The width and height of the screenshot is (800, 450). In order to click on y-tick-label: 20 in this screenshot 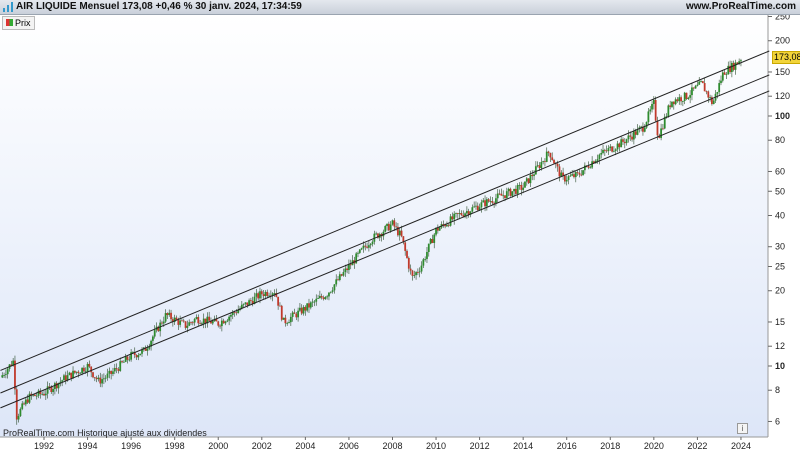, I will do `click(780, 291)`.